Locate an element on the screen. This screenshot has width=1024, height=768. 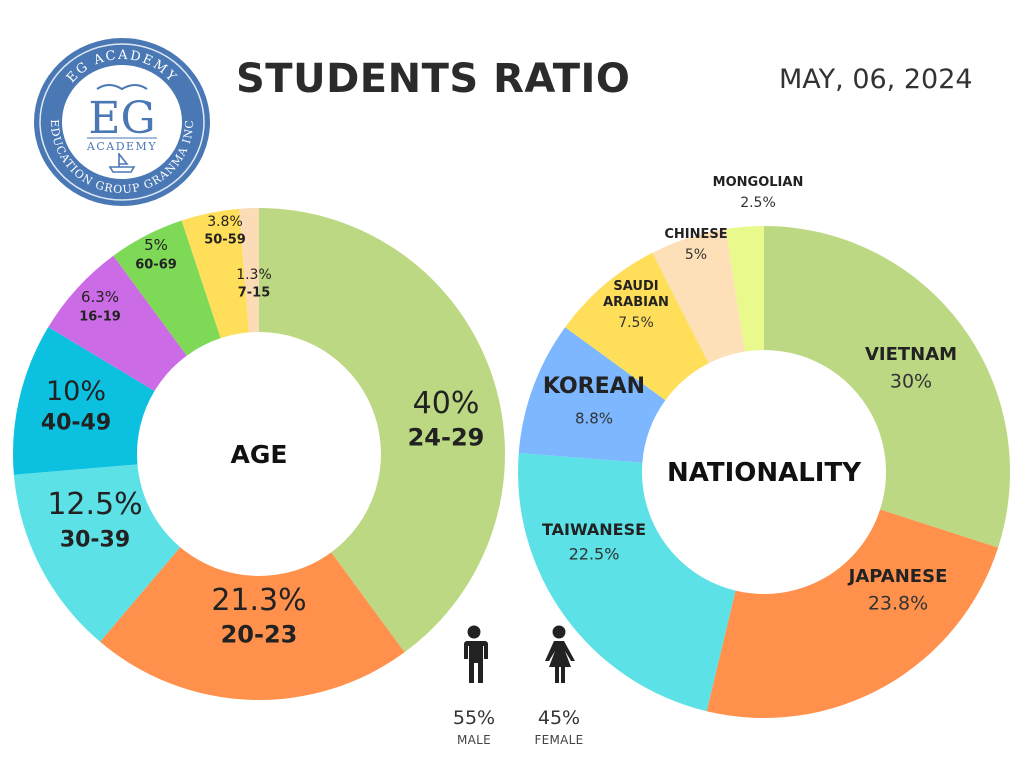
male-label: MALE is located at coordinates (474, 740).